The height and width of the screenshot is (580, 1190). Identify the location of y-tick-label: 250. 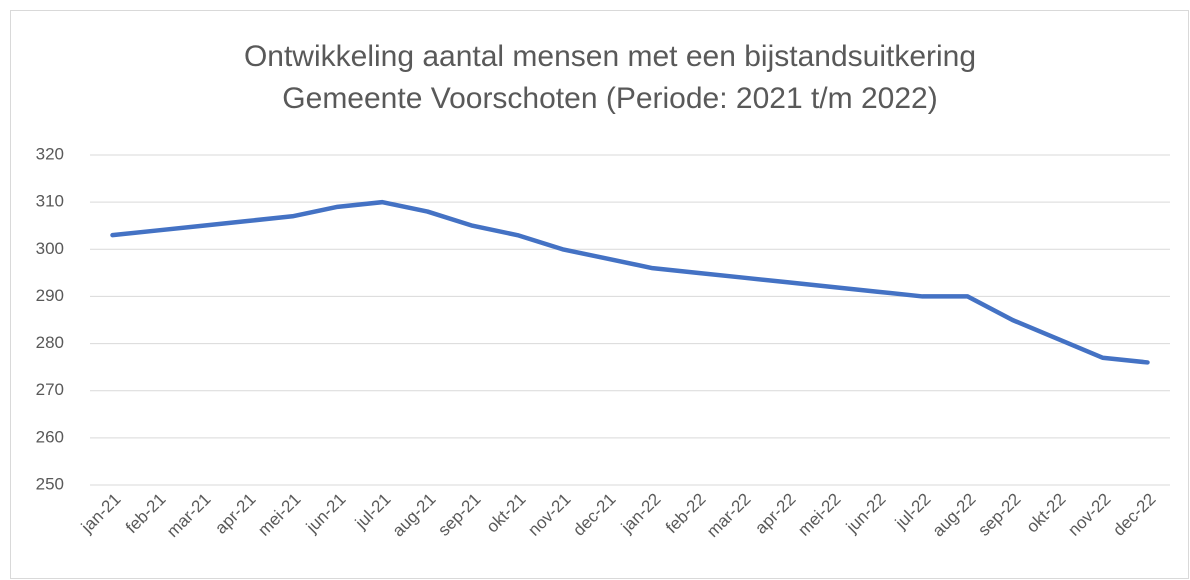
(50, 483).